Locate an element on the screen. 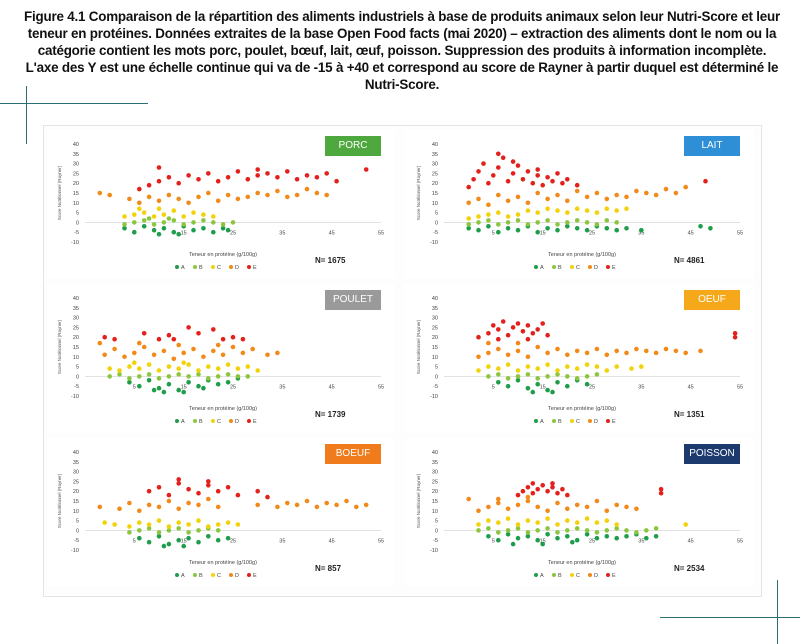 The image size is (800, 644). y-tick-label: 30 is located at coordinates (76, 319).